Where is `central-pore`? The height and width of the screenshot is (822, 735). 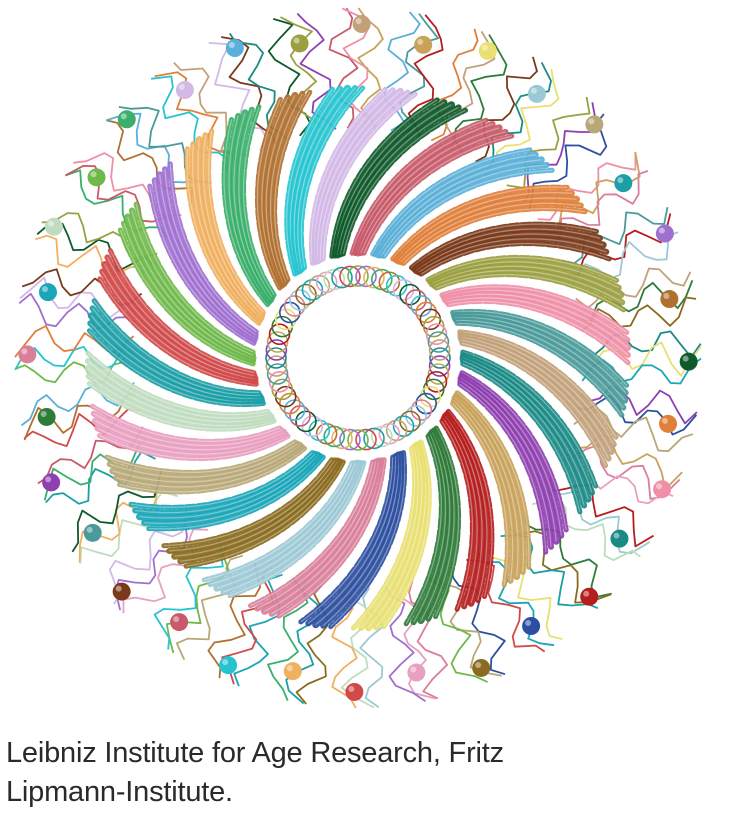 central-pore is located at coordinates (358, 358).